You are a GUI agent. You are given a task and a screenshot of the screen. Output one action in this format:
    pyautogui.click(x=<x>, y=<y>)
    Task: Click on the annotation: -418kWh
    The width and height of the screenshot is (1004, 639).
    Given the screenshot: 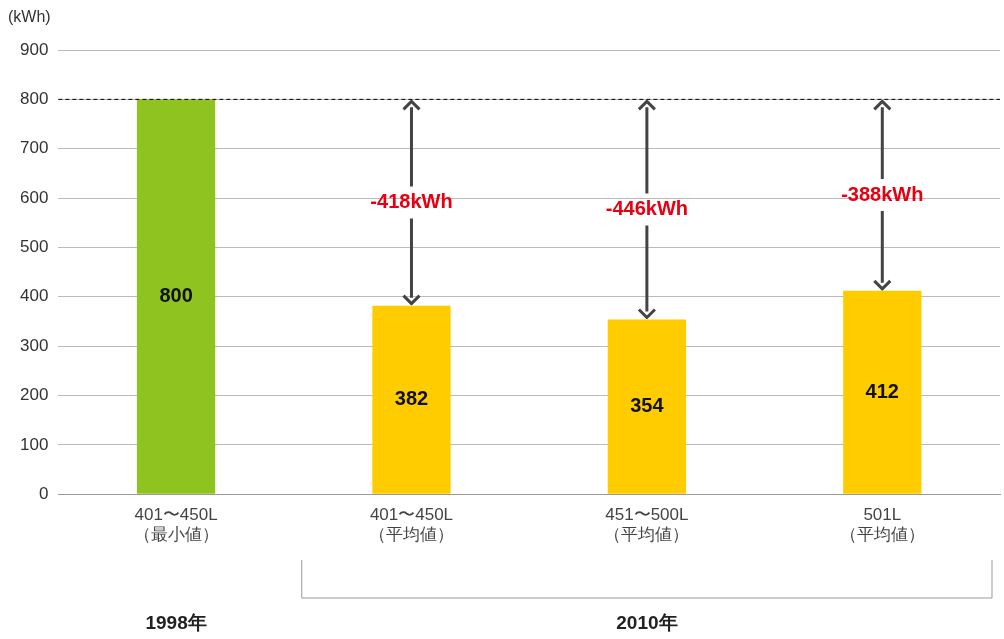 What is the action you would take?
    pyautogui.click(x=411, y=201)
    